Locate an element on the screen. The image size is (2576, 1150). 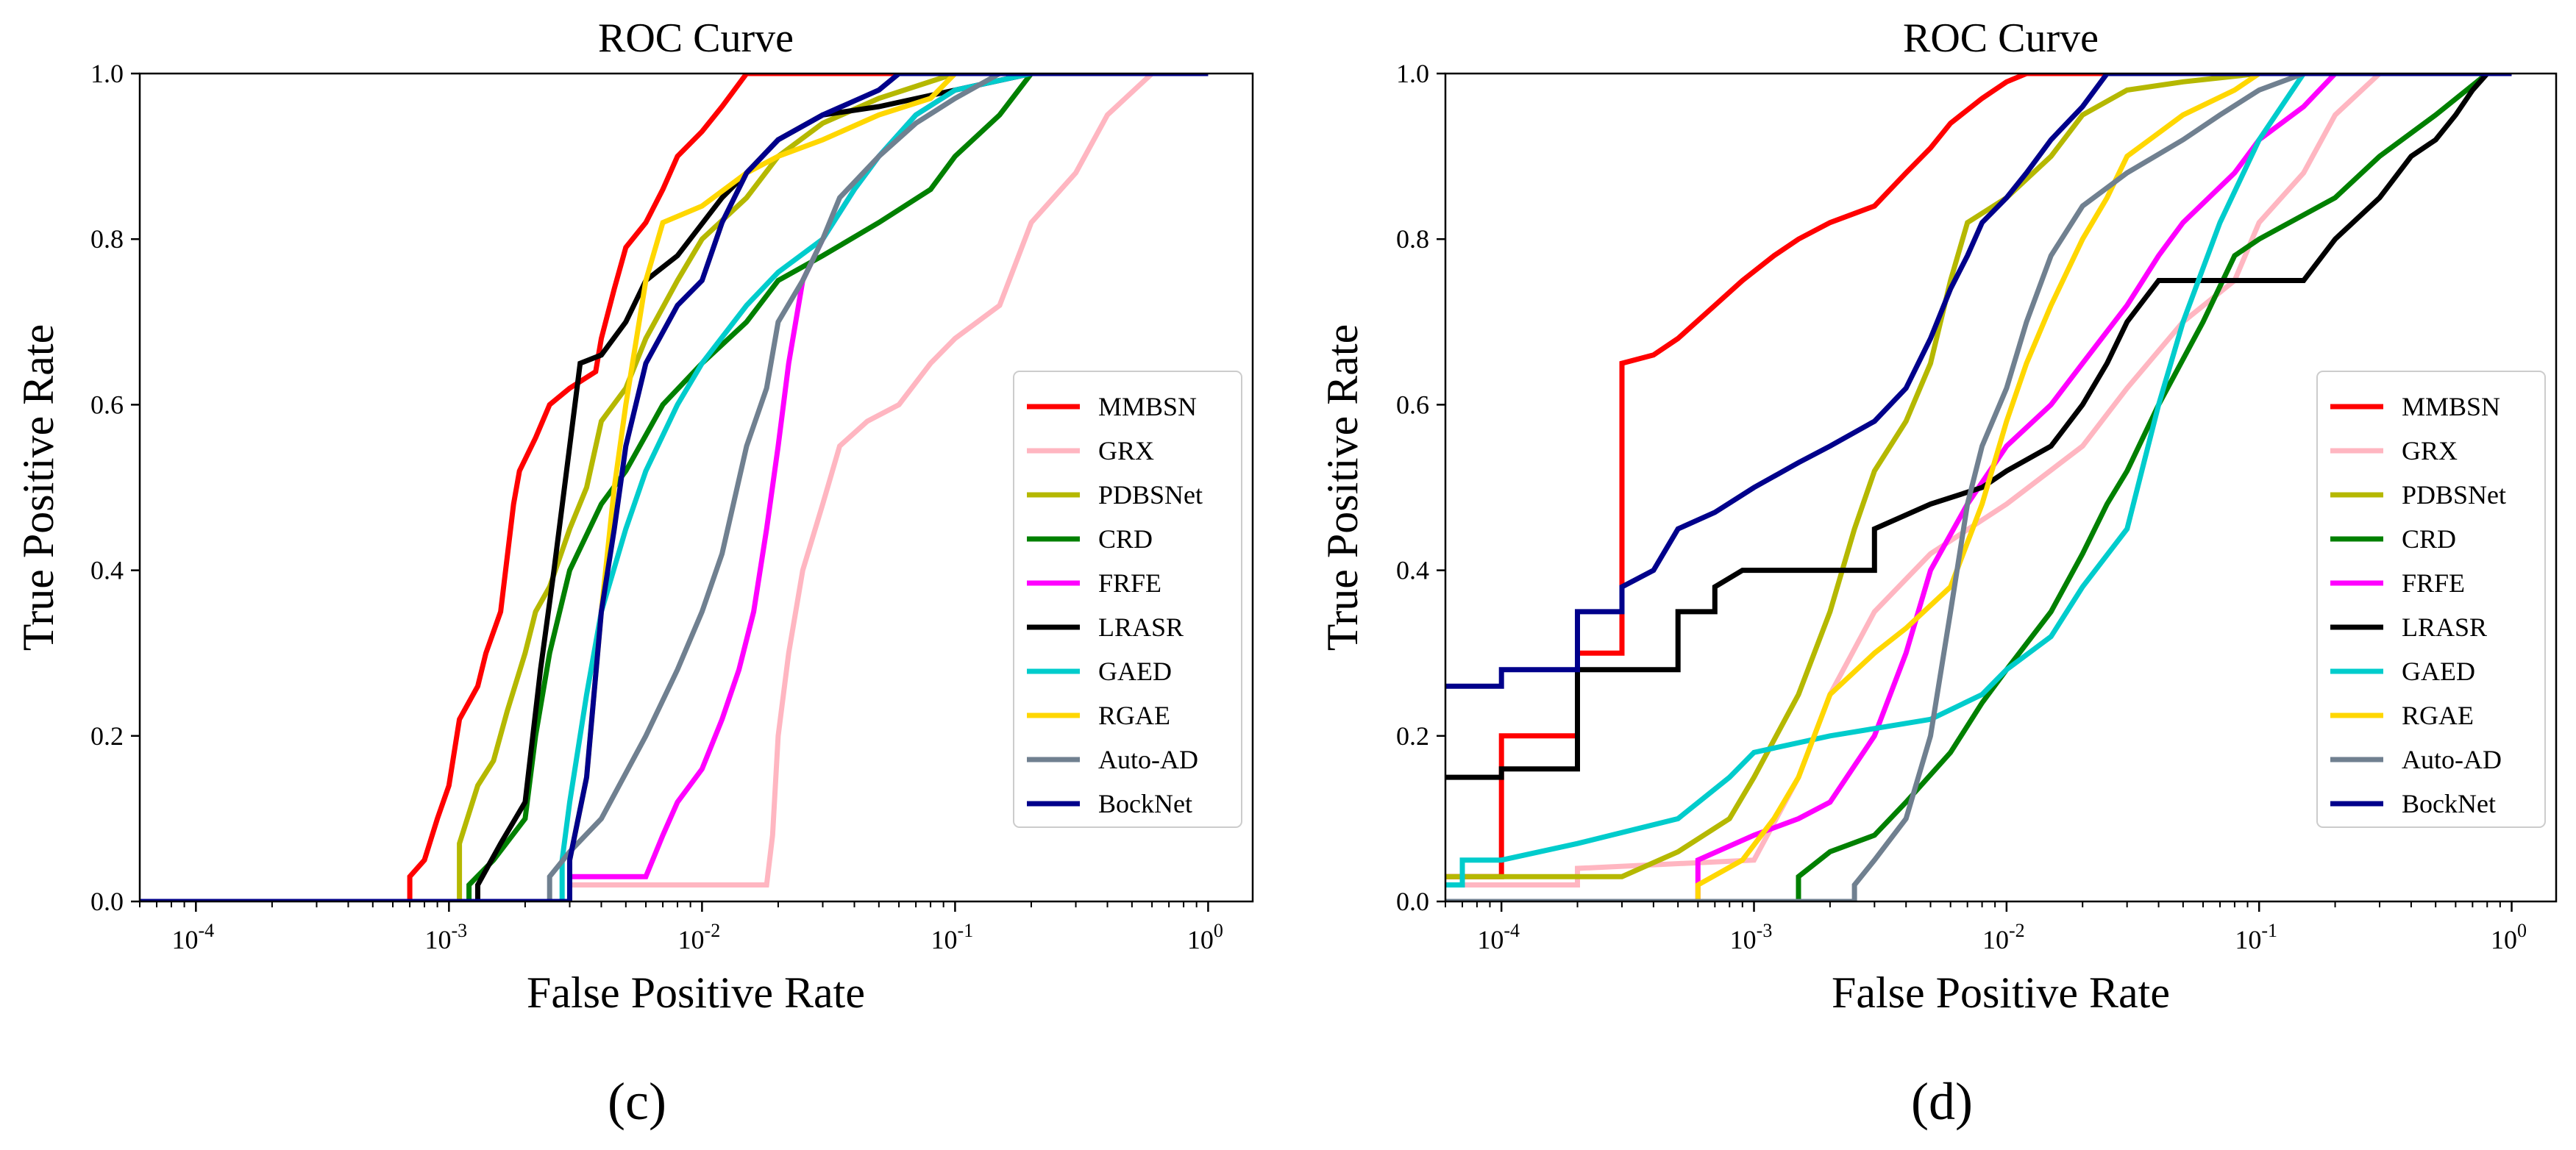
panel-label: (d) is located at coordinates (1942, 1102).